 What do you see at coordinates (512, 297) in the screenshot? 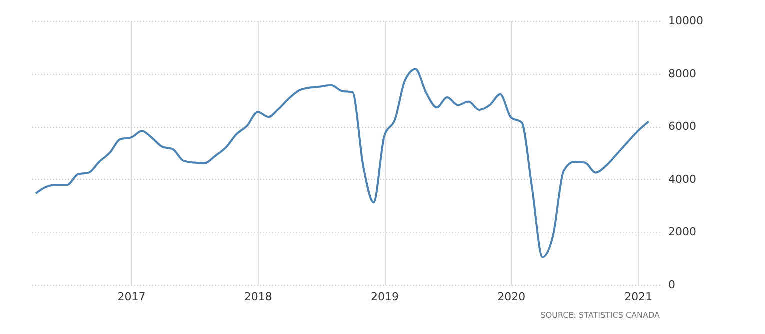
I see `x-tick-label: 2020` at bounding box center [512, 297].